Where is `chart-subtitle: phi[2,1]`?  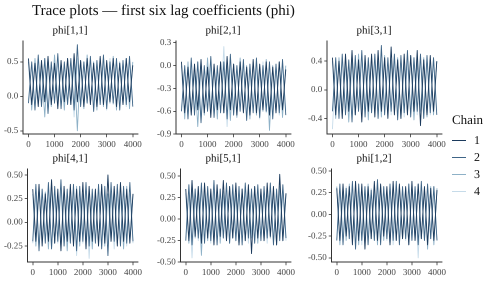
chart-subtitle: phi[2,1] is located at coordinates (223, 30).